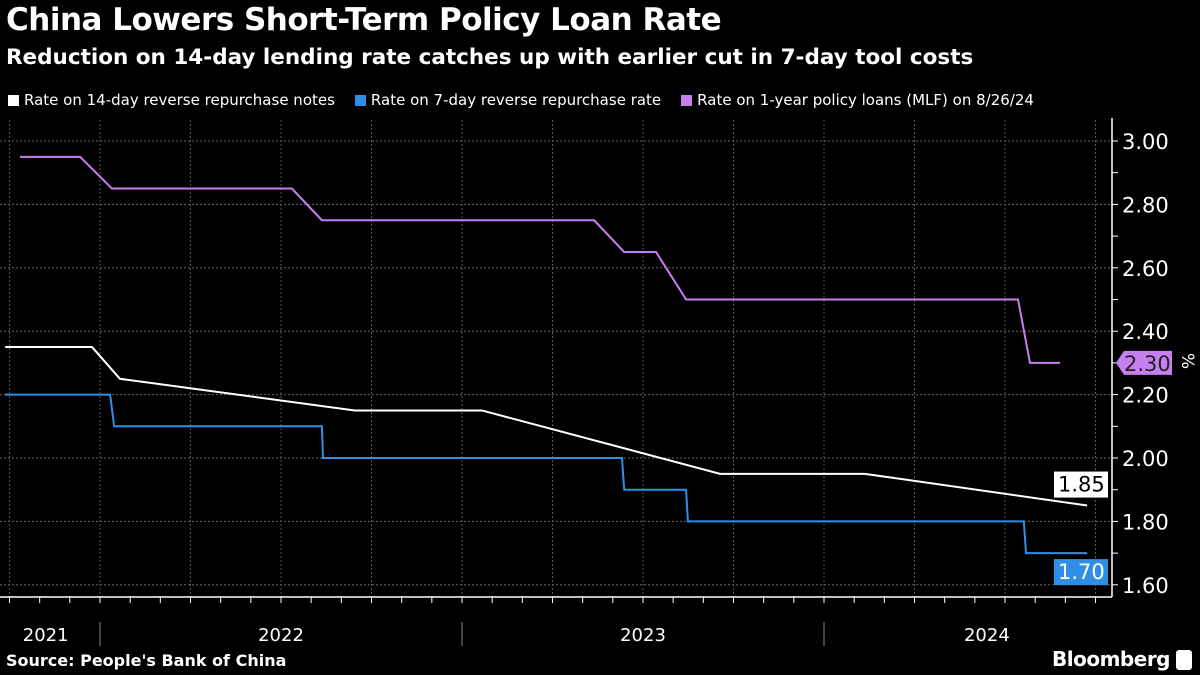 The height and width of the screenshot is (675, 1200). Describe the element at coordinates (1145, 332) in the screenshot. I see `y-tick-label: 2.40` at that location.